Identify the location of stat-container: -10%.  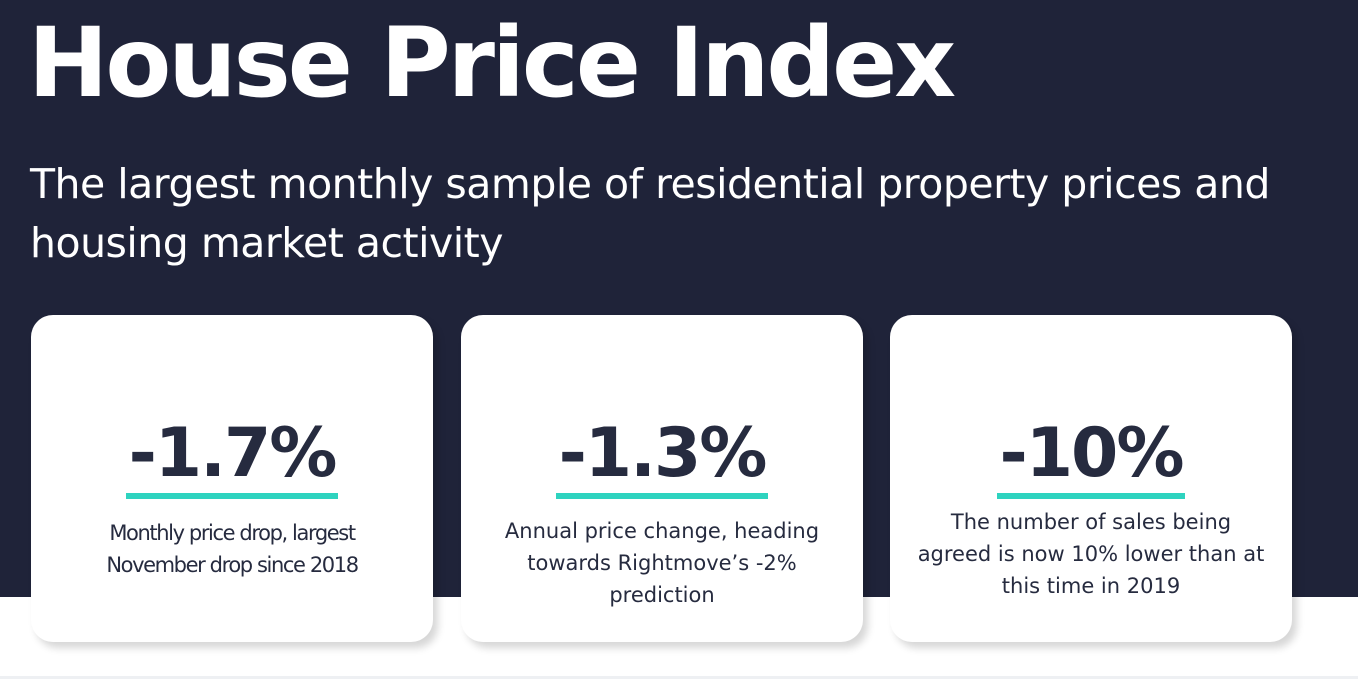
(1091, 457).